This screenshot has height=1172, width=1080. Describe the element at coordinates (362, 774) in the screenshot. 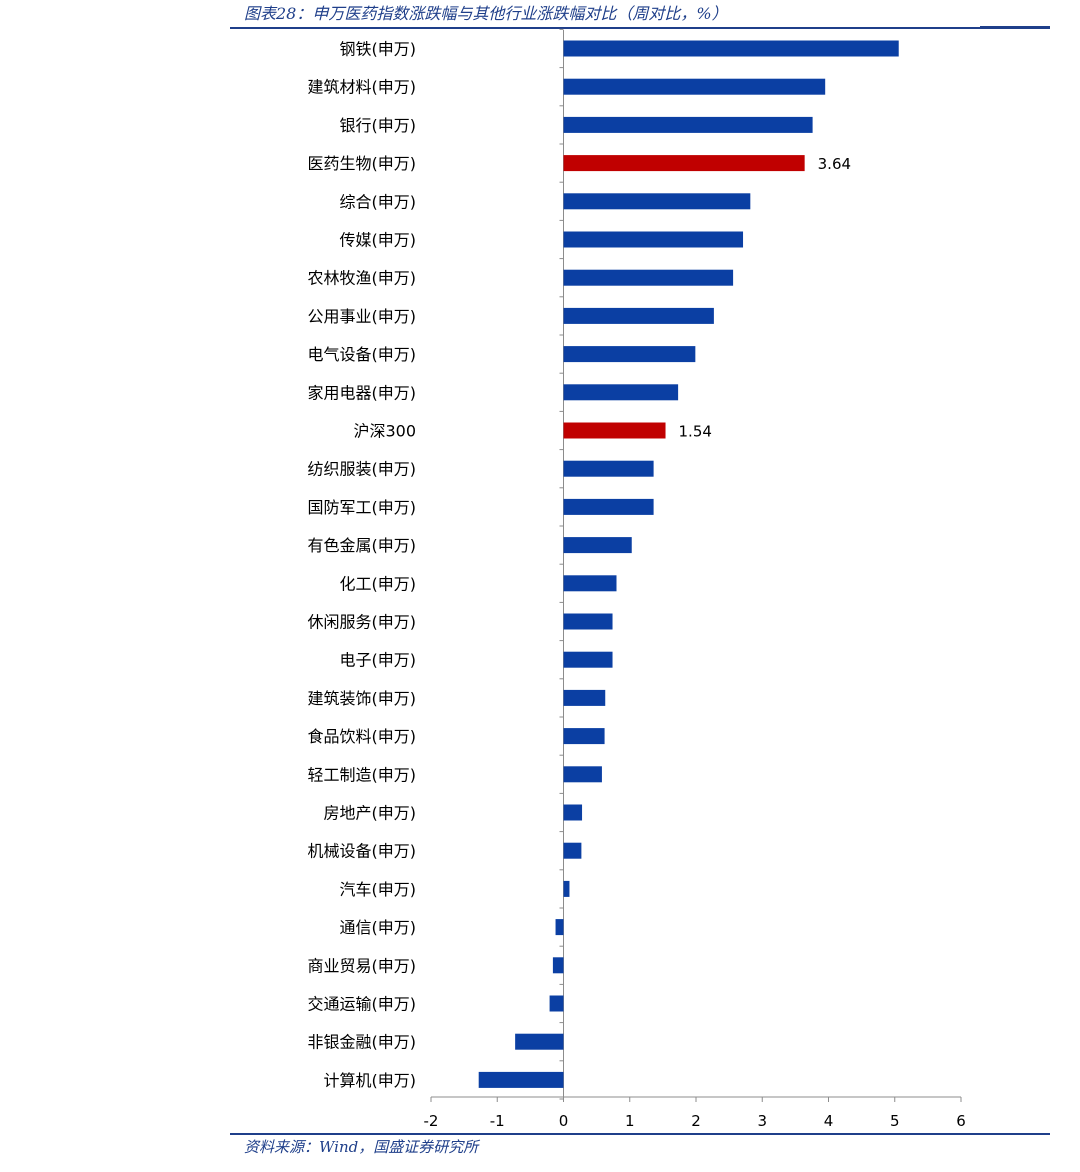

I see `category-label: 轻工制造(申万)` at that location.